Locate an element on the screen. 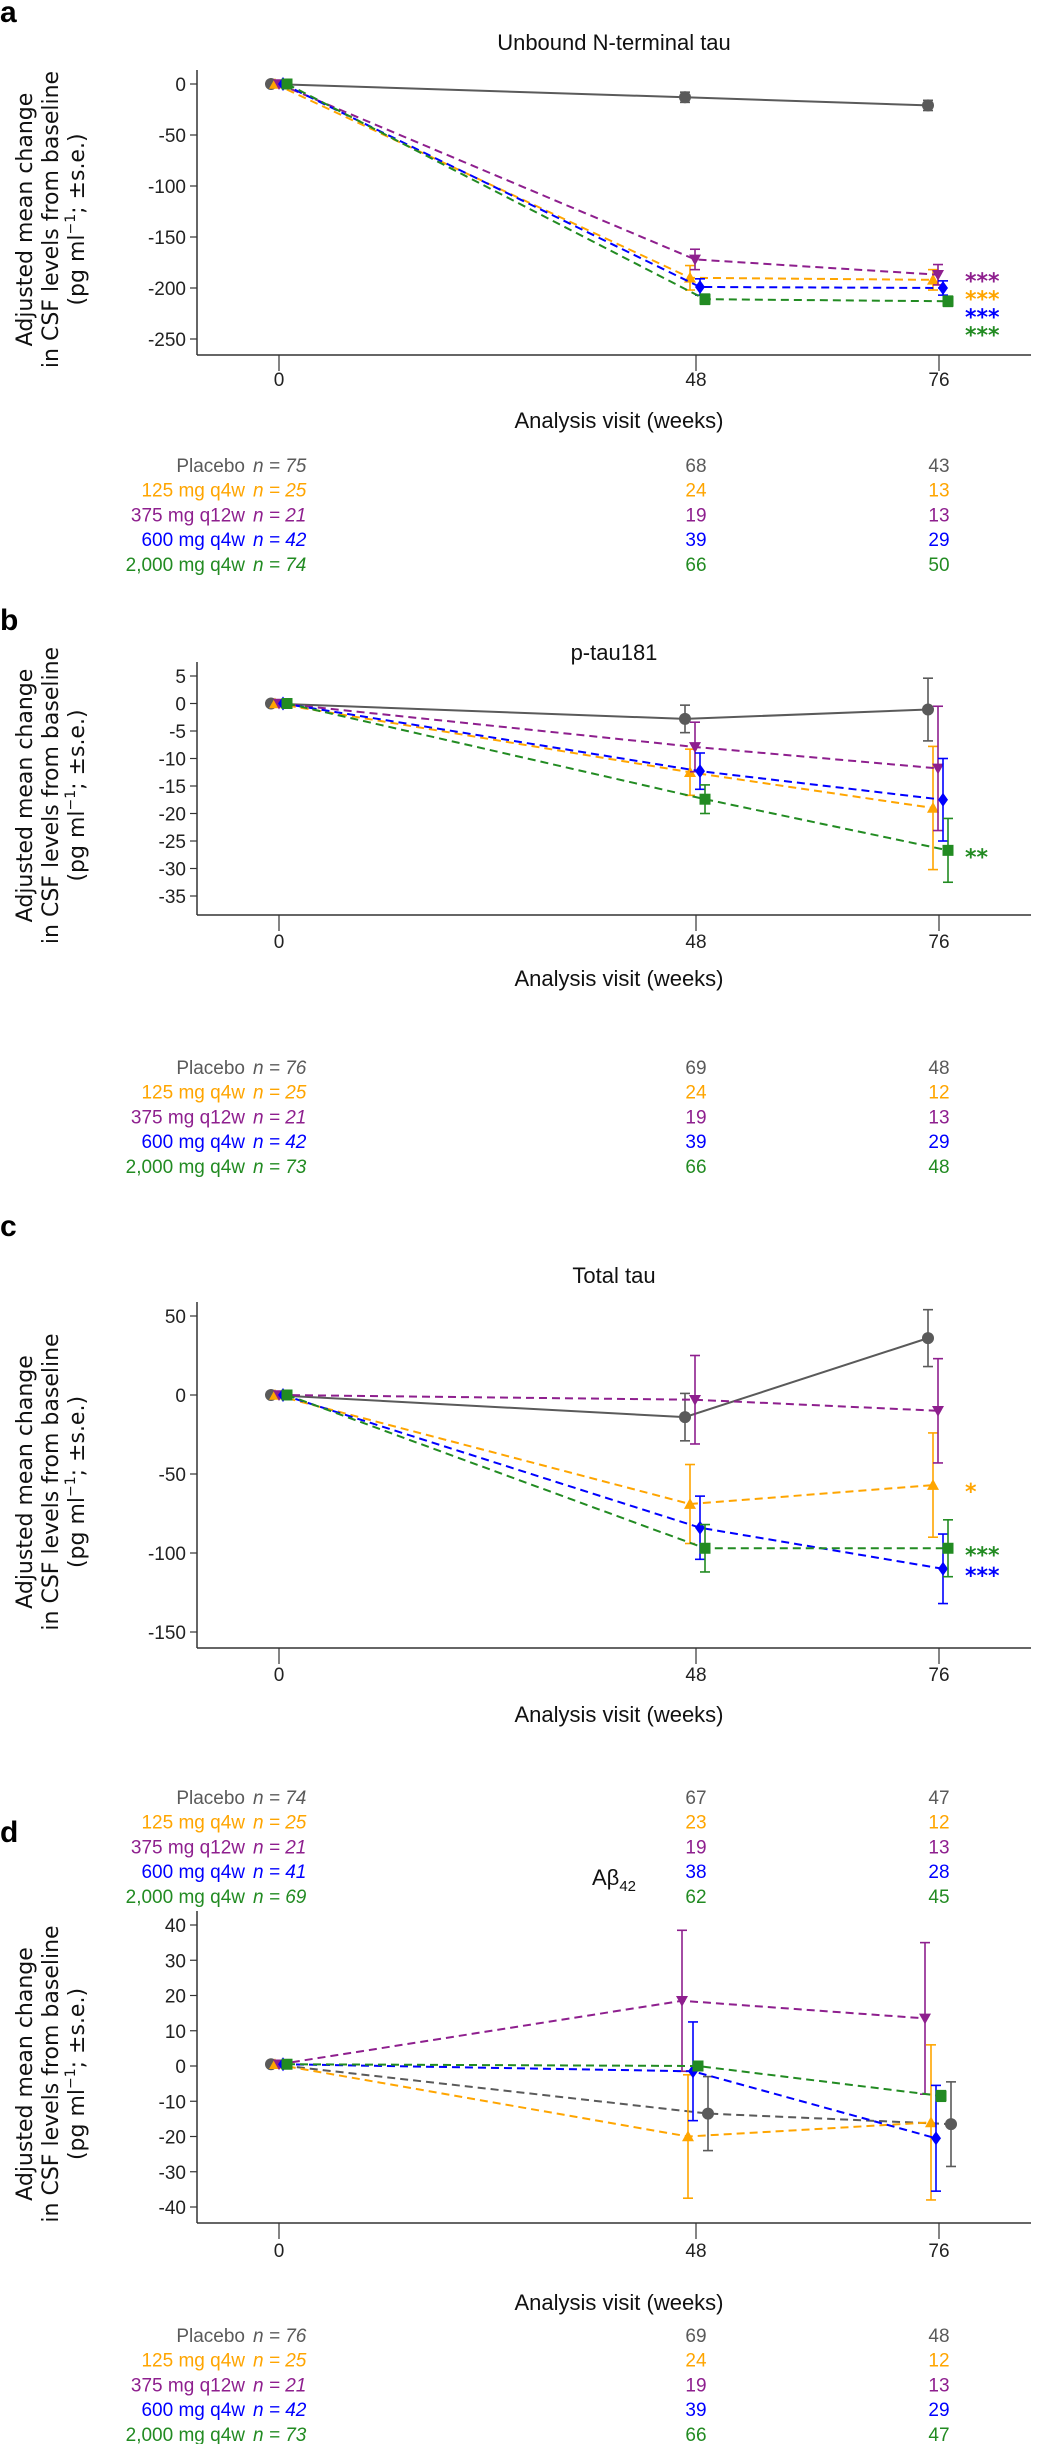 Image resolution: width=1054 pixels, height=2444 pixels. chart-title-main: Aβ is located at coordinates (605, 1877).